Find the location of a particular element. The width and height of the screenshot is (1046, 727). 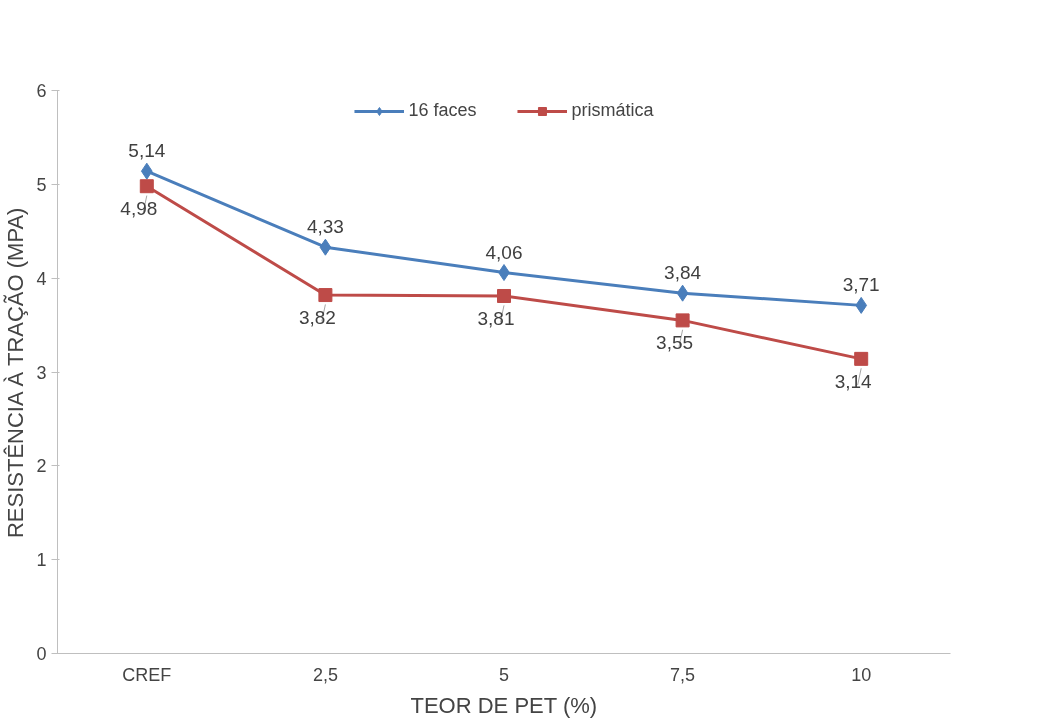

data-label: 3,71 is located at coordinates (861, 285).